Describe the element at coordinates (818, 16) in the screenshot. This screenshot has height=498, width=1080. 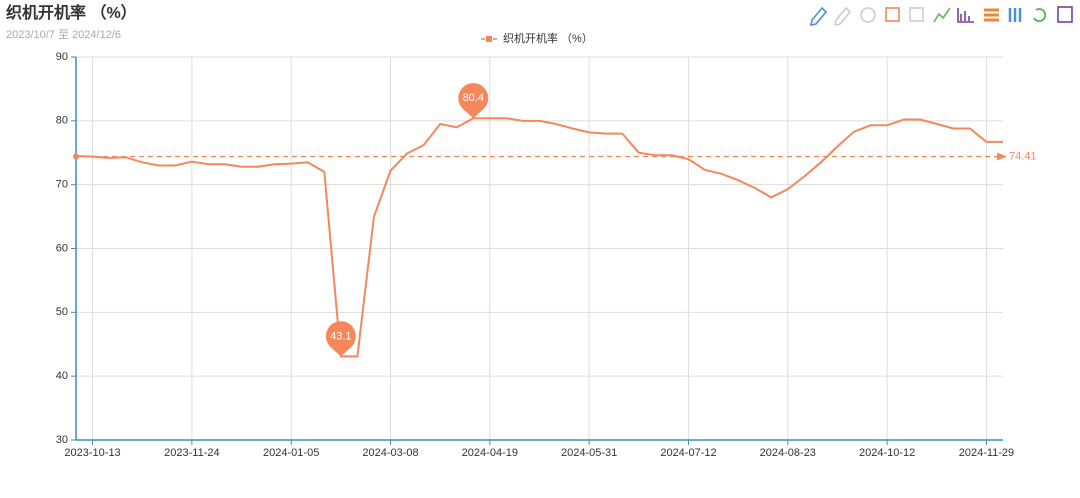
I see `tool-mark` at that location.